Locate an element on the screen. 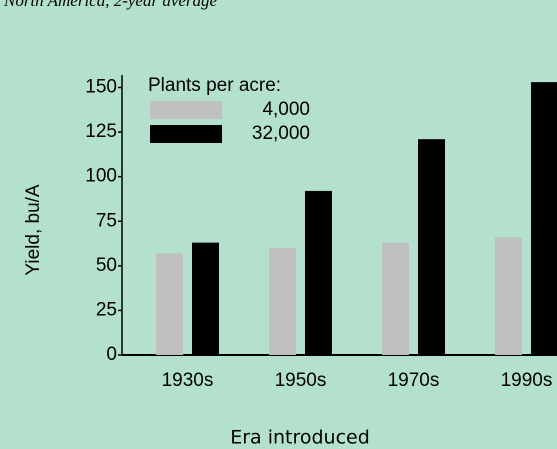 The image size is (557, 449). y-tick-label: 25 is located at coordinates (106, 309).